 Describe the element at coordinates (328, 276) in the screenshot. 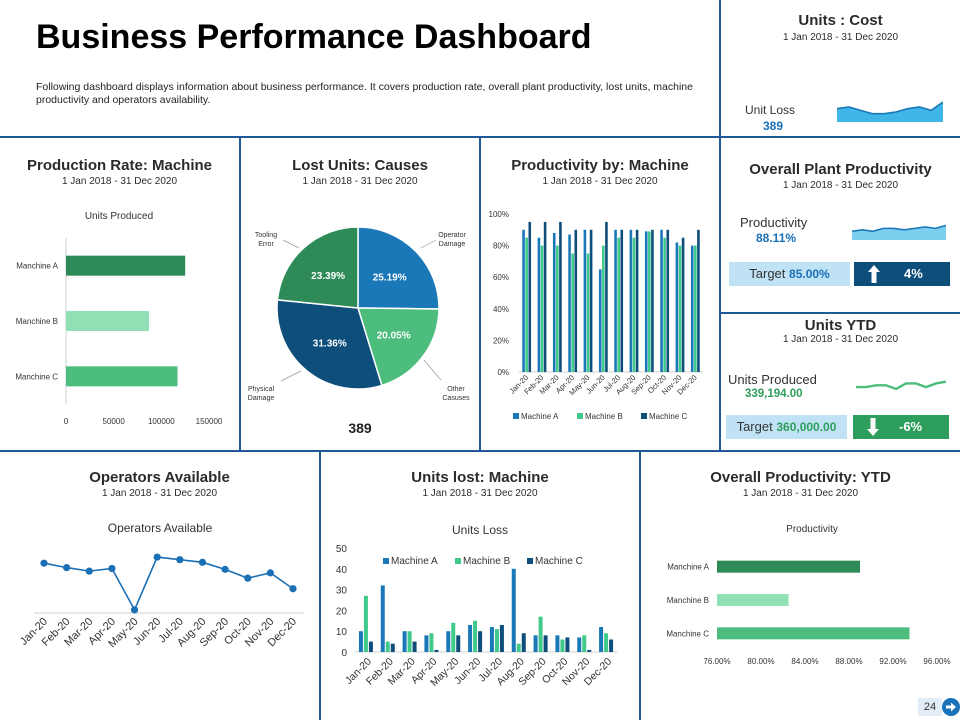

I see `pie-value-label: 23.39%` at that location.